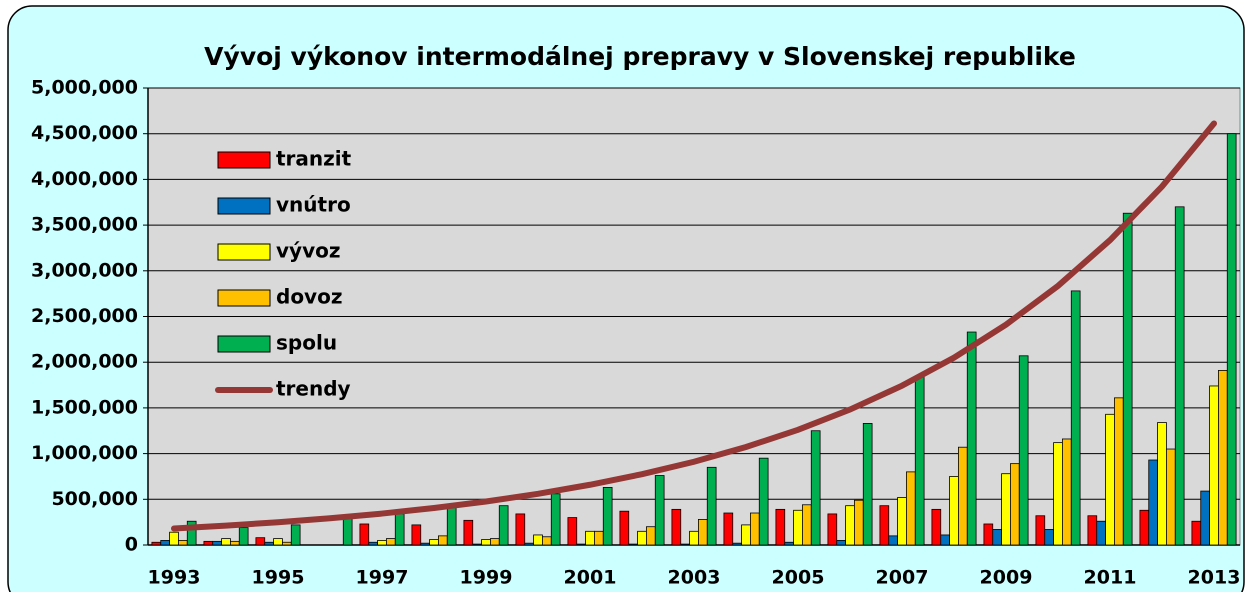 The height and width of the screenshot is (596, 1247). I want to click on y-tick-label: 1,500,000, so click(84, 407).